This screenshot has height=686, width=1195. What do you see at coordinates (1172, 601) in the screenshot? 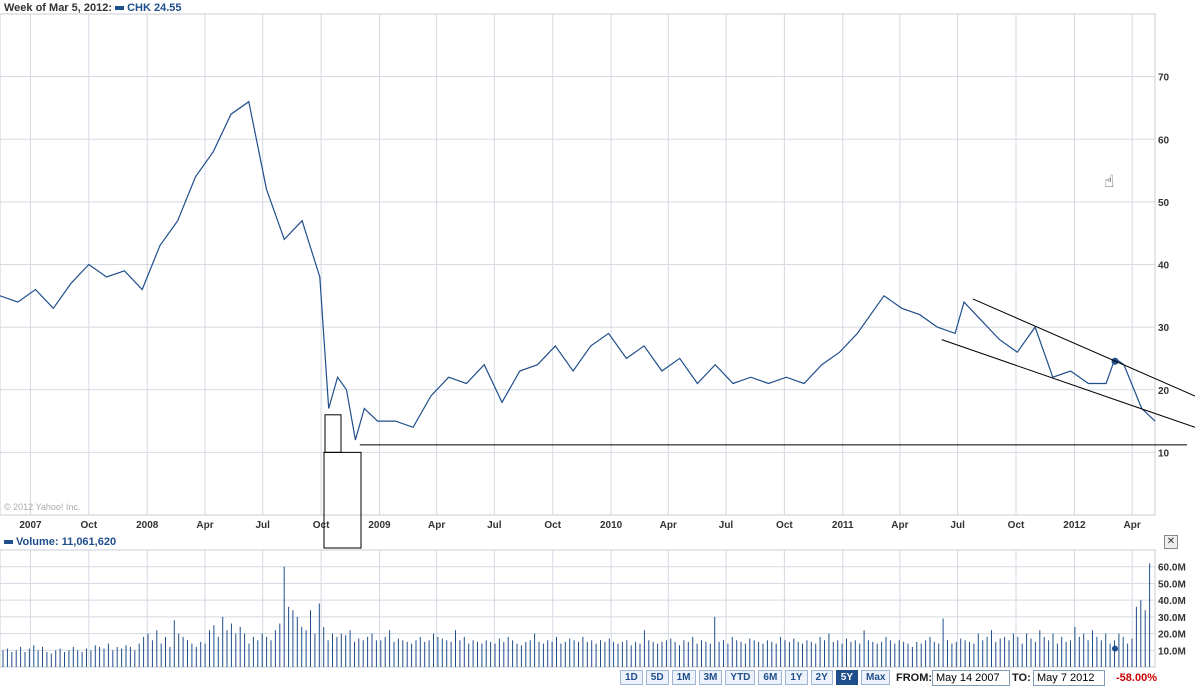
I see `volume-y-tick-label: 40.0M` at bounding box center [1172, 601].